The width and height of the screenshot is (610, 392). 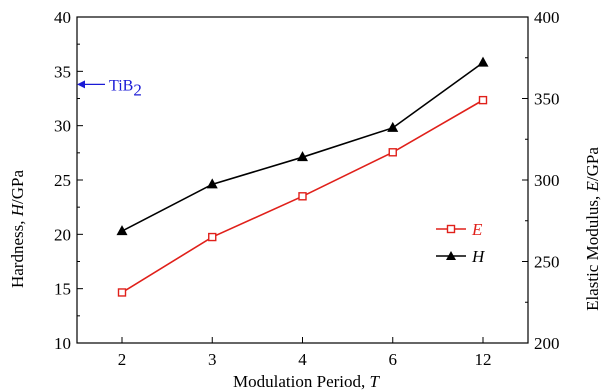 I want to click on x-tick-label: 4, so click(x=302, y=359).